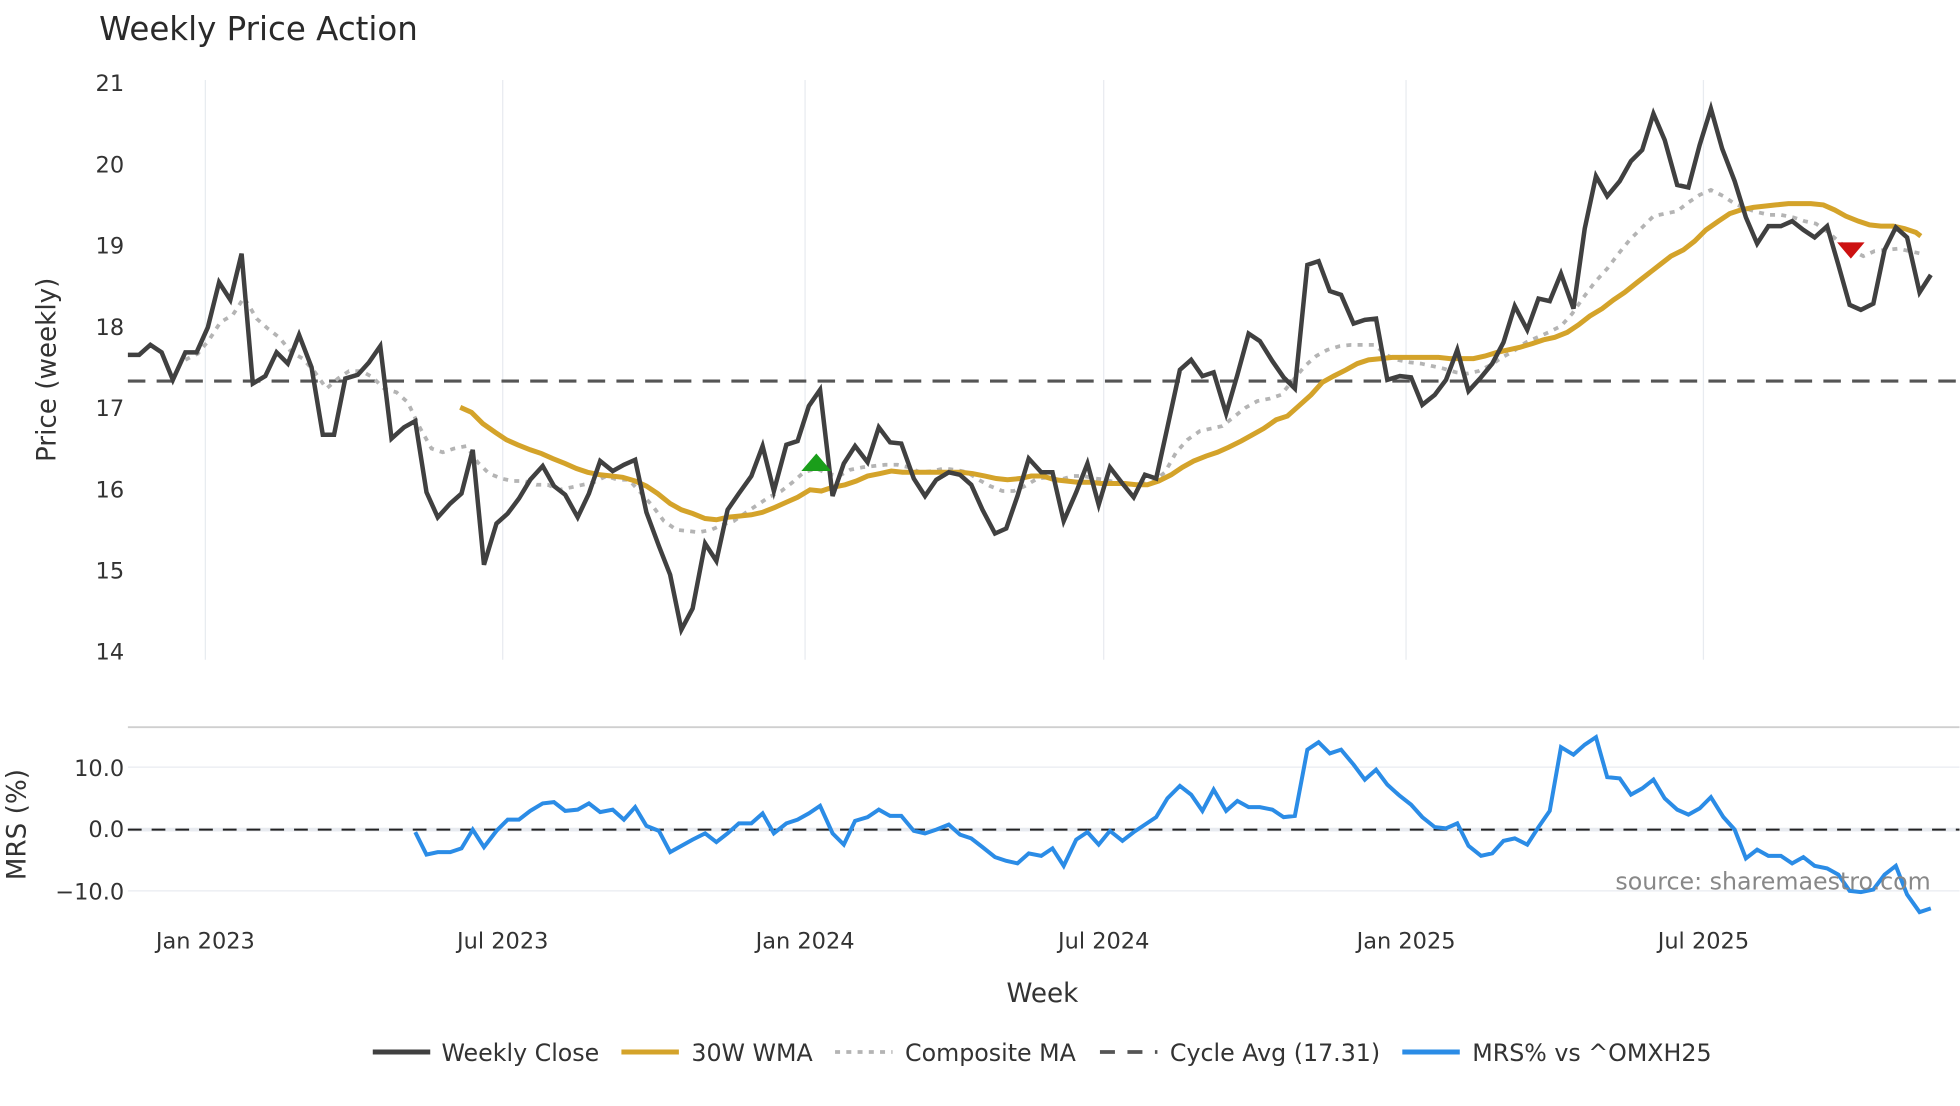  I want to click on price-y-axis-label: Price (weekly), so click(47, 370).